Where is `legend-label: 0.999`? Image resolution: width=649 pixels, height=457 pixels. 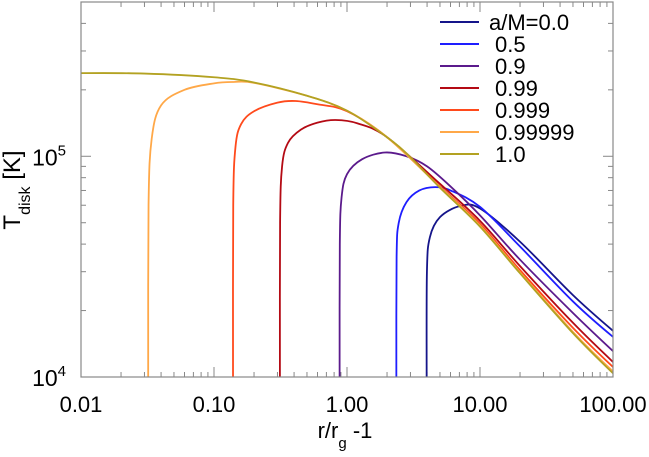
legend-label: 0.999 is located at coordinates (522, 110).